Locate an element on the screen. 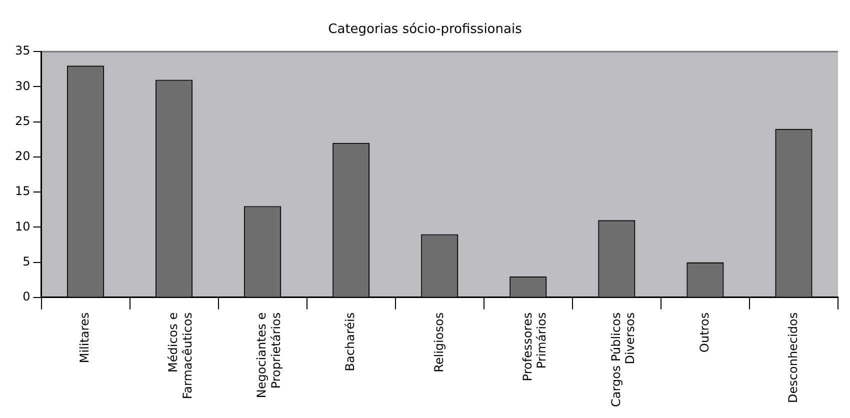 Image resolution: width=850 pixels, height=418 pixels. x-tick-label: Religiosos is located at coordinates (439, 342).